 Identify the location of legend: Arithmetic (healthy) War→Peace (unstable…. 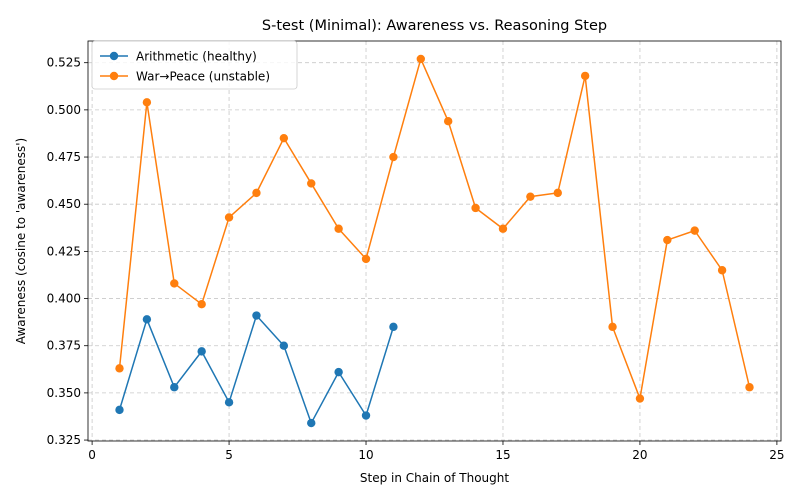
(194, 65).